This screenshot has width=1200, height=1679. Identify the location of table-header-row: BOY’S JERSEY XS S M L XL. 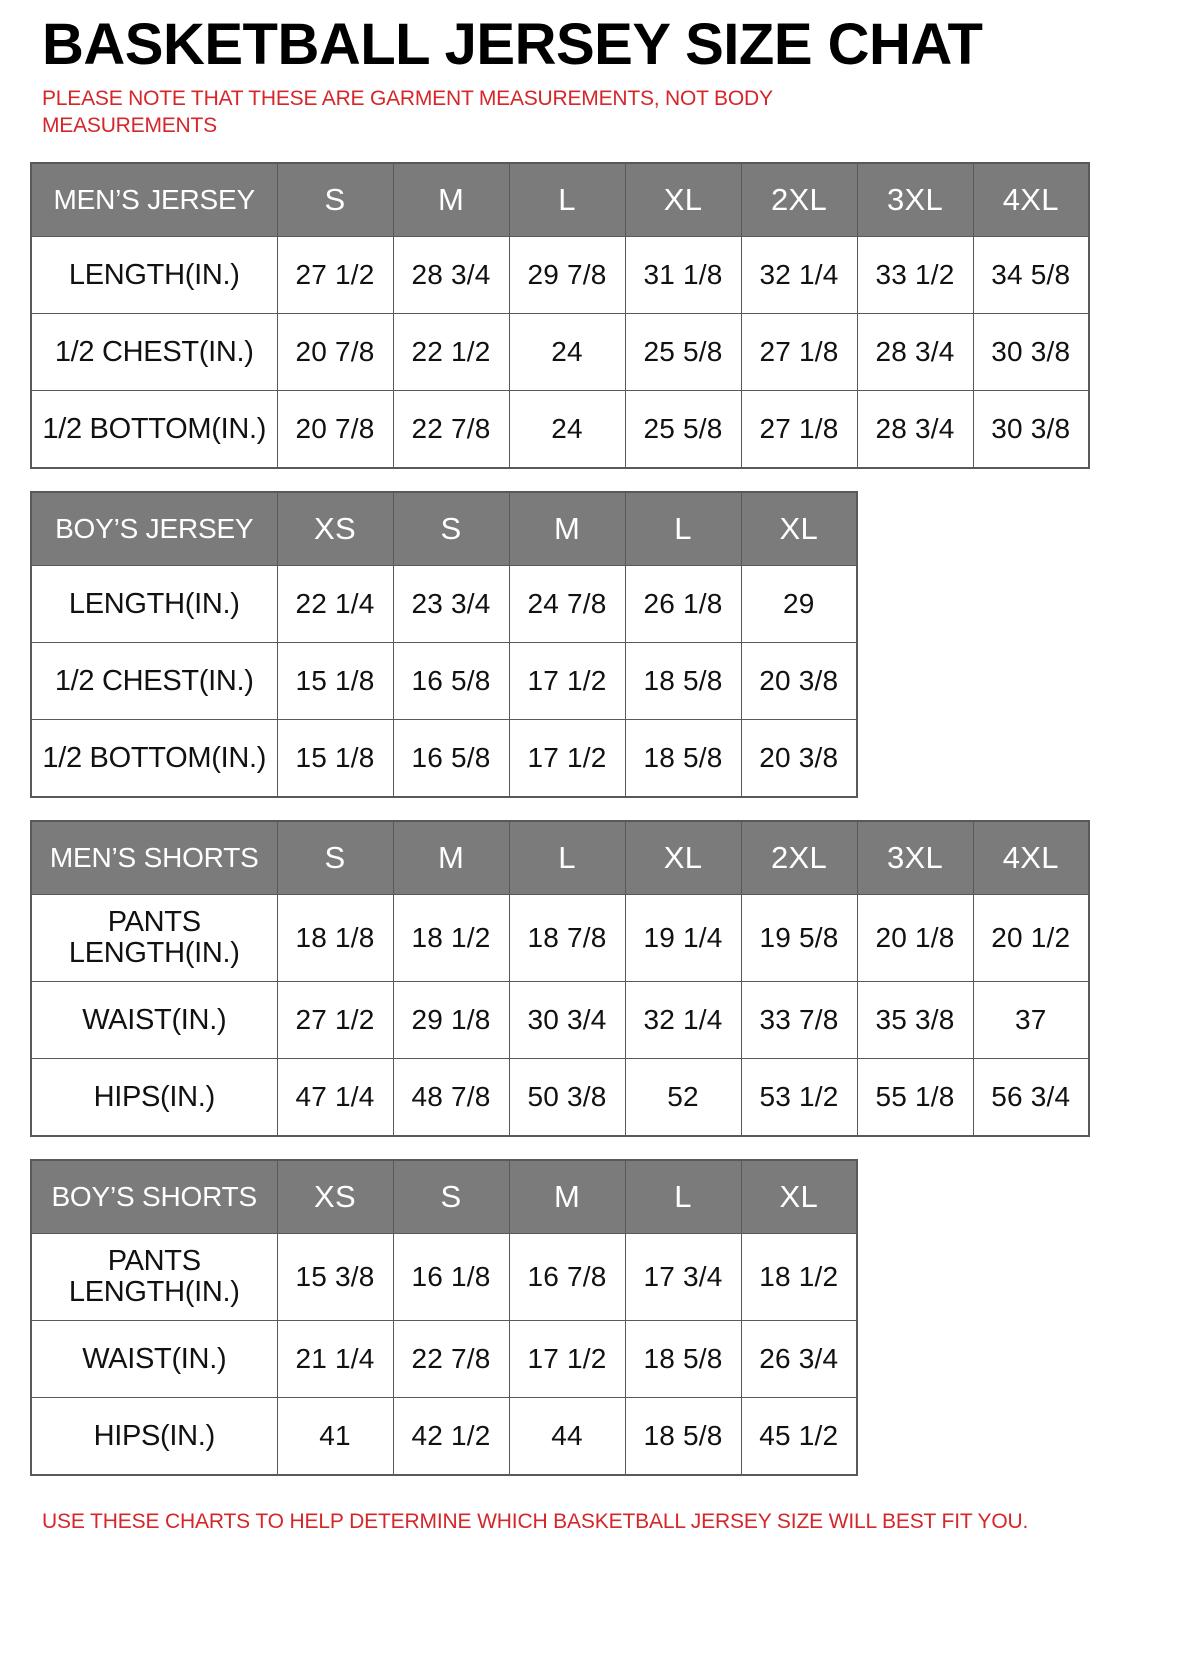
(444, 528).